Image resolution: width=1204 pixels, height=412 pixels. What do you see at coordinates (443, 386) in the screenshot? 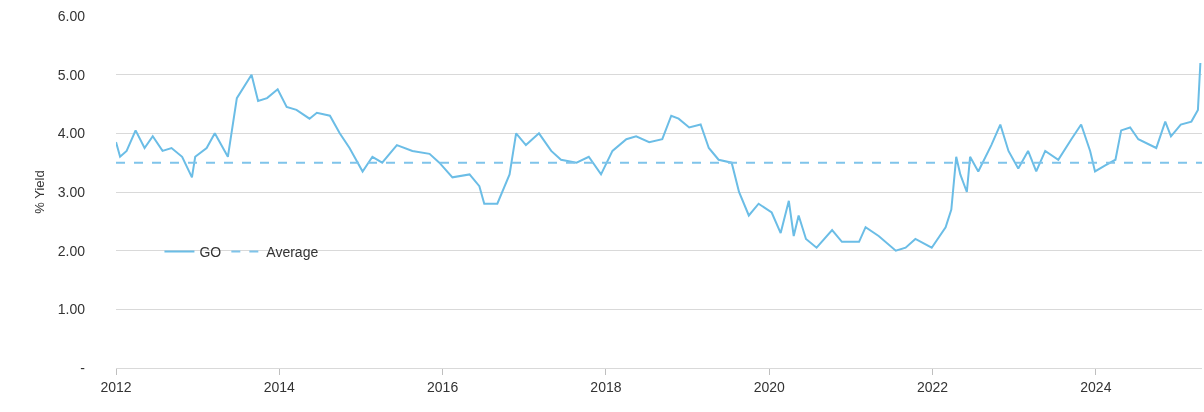
I see `x-tick-label: 2016` at bounding box center [443, 386].